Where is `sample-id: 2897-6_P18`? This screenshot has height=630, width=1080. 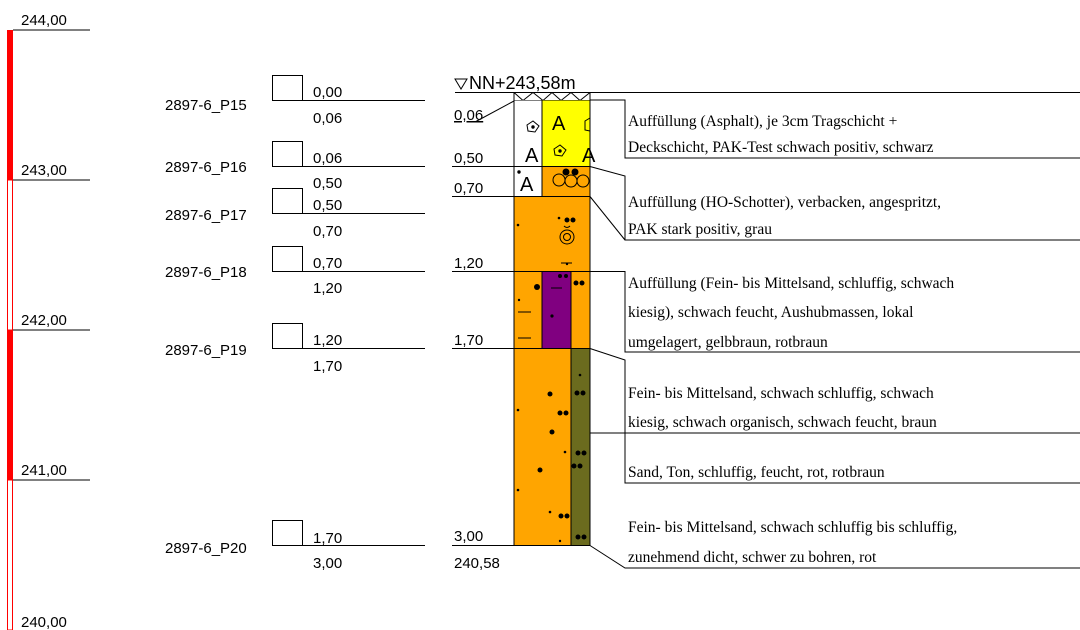 sample-id: 2897-6_P18 is located at coordinates (206, 272).